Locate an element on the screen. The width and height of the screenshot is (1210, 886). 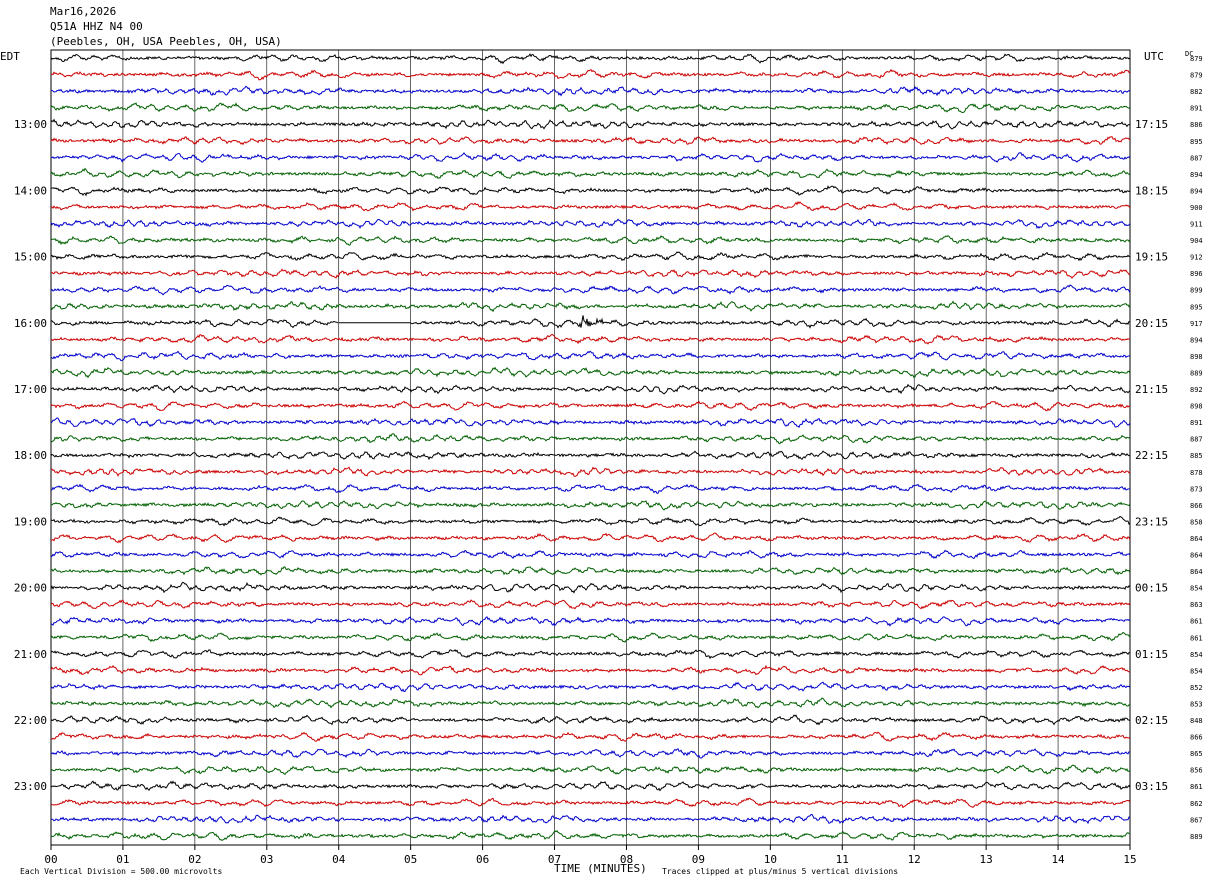
x-tick-label: 07 is located at coordinates (554, 859).